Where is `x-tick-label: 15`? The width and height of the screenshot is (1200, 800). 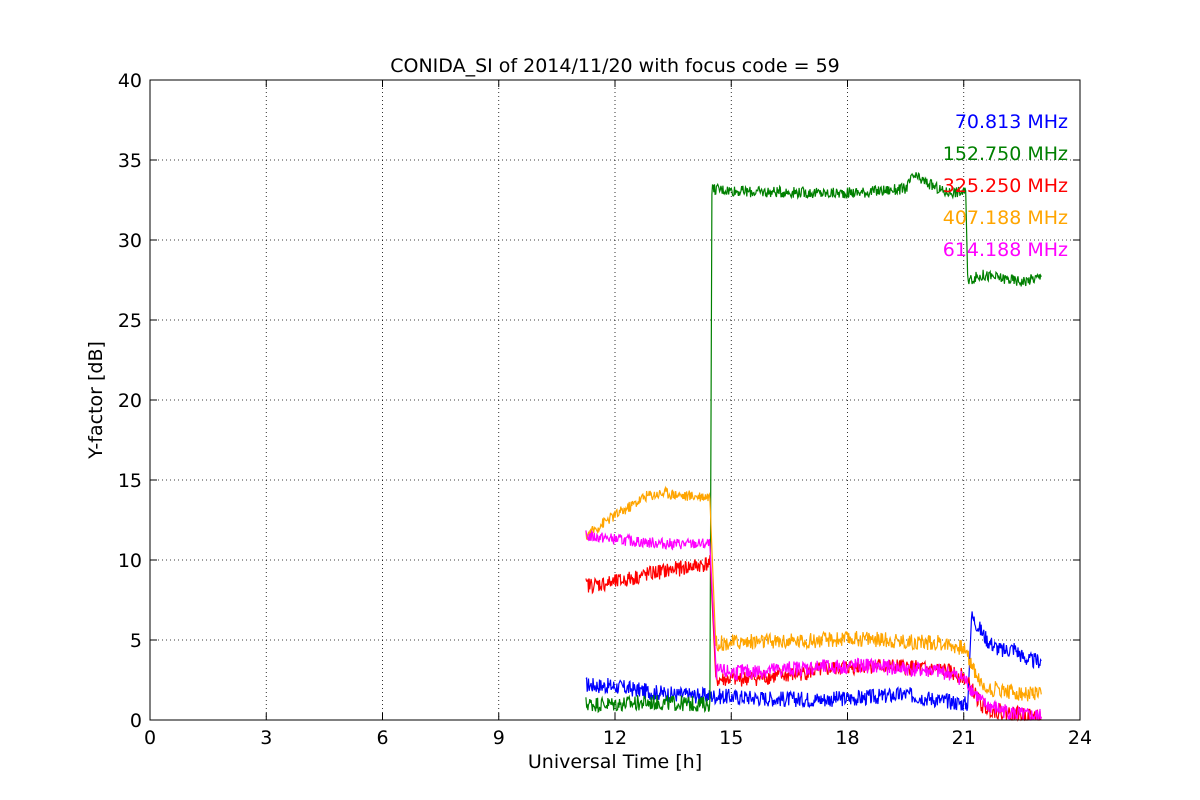
x-tick-label: 15 is located at coordinates (731, 738).